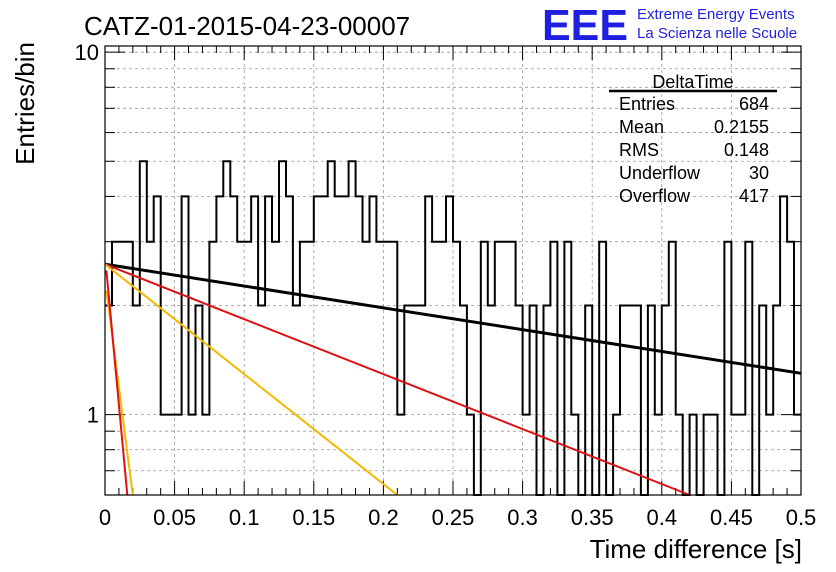  What do you see at coordinates (313, 517) in the screenshot?
I see `x-tick-label: 0.15` at bounding box center [313, 517].